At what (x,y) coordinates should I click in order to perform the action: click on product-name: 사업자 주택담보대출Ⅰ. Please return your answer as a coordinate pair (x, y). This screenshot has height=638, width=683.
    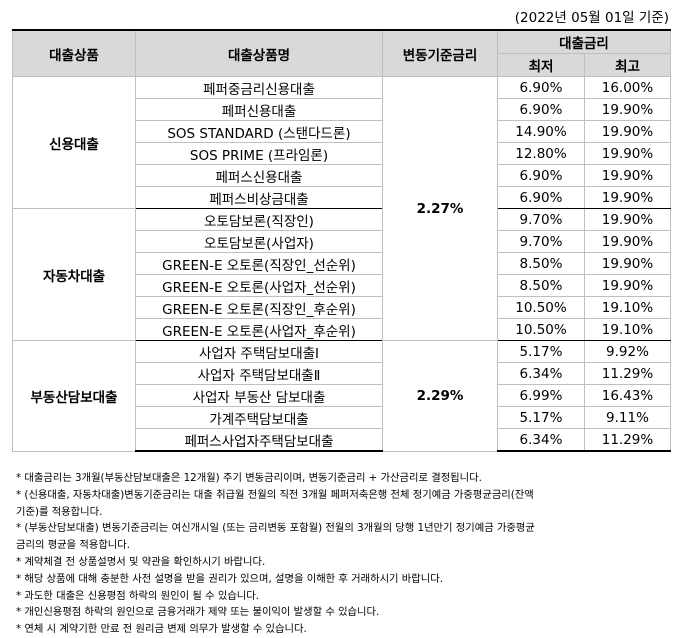
    Looking at the image, I should click on (259, 351).